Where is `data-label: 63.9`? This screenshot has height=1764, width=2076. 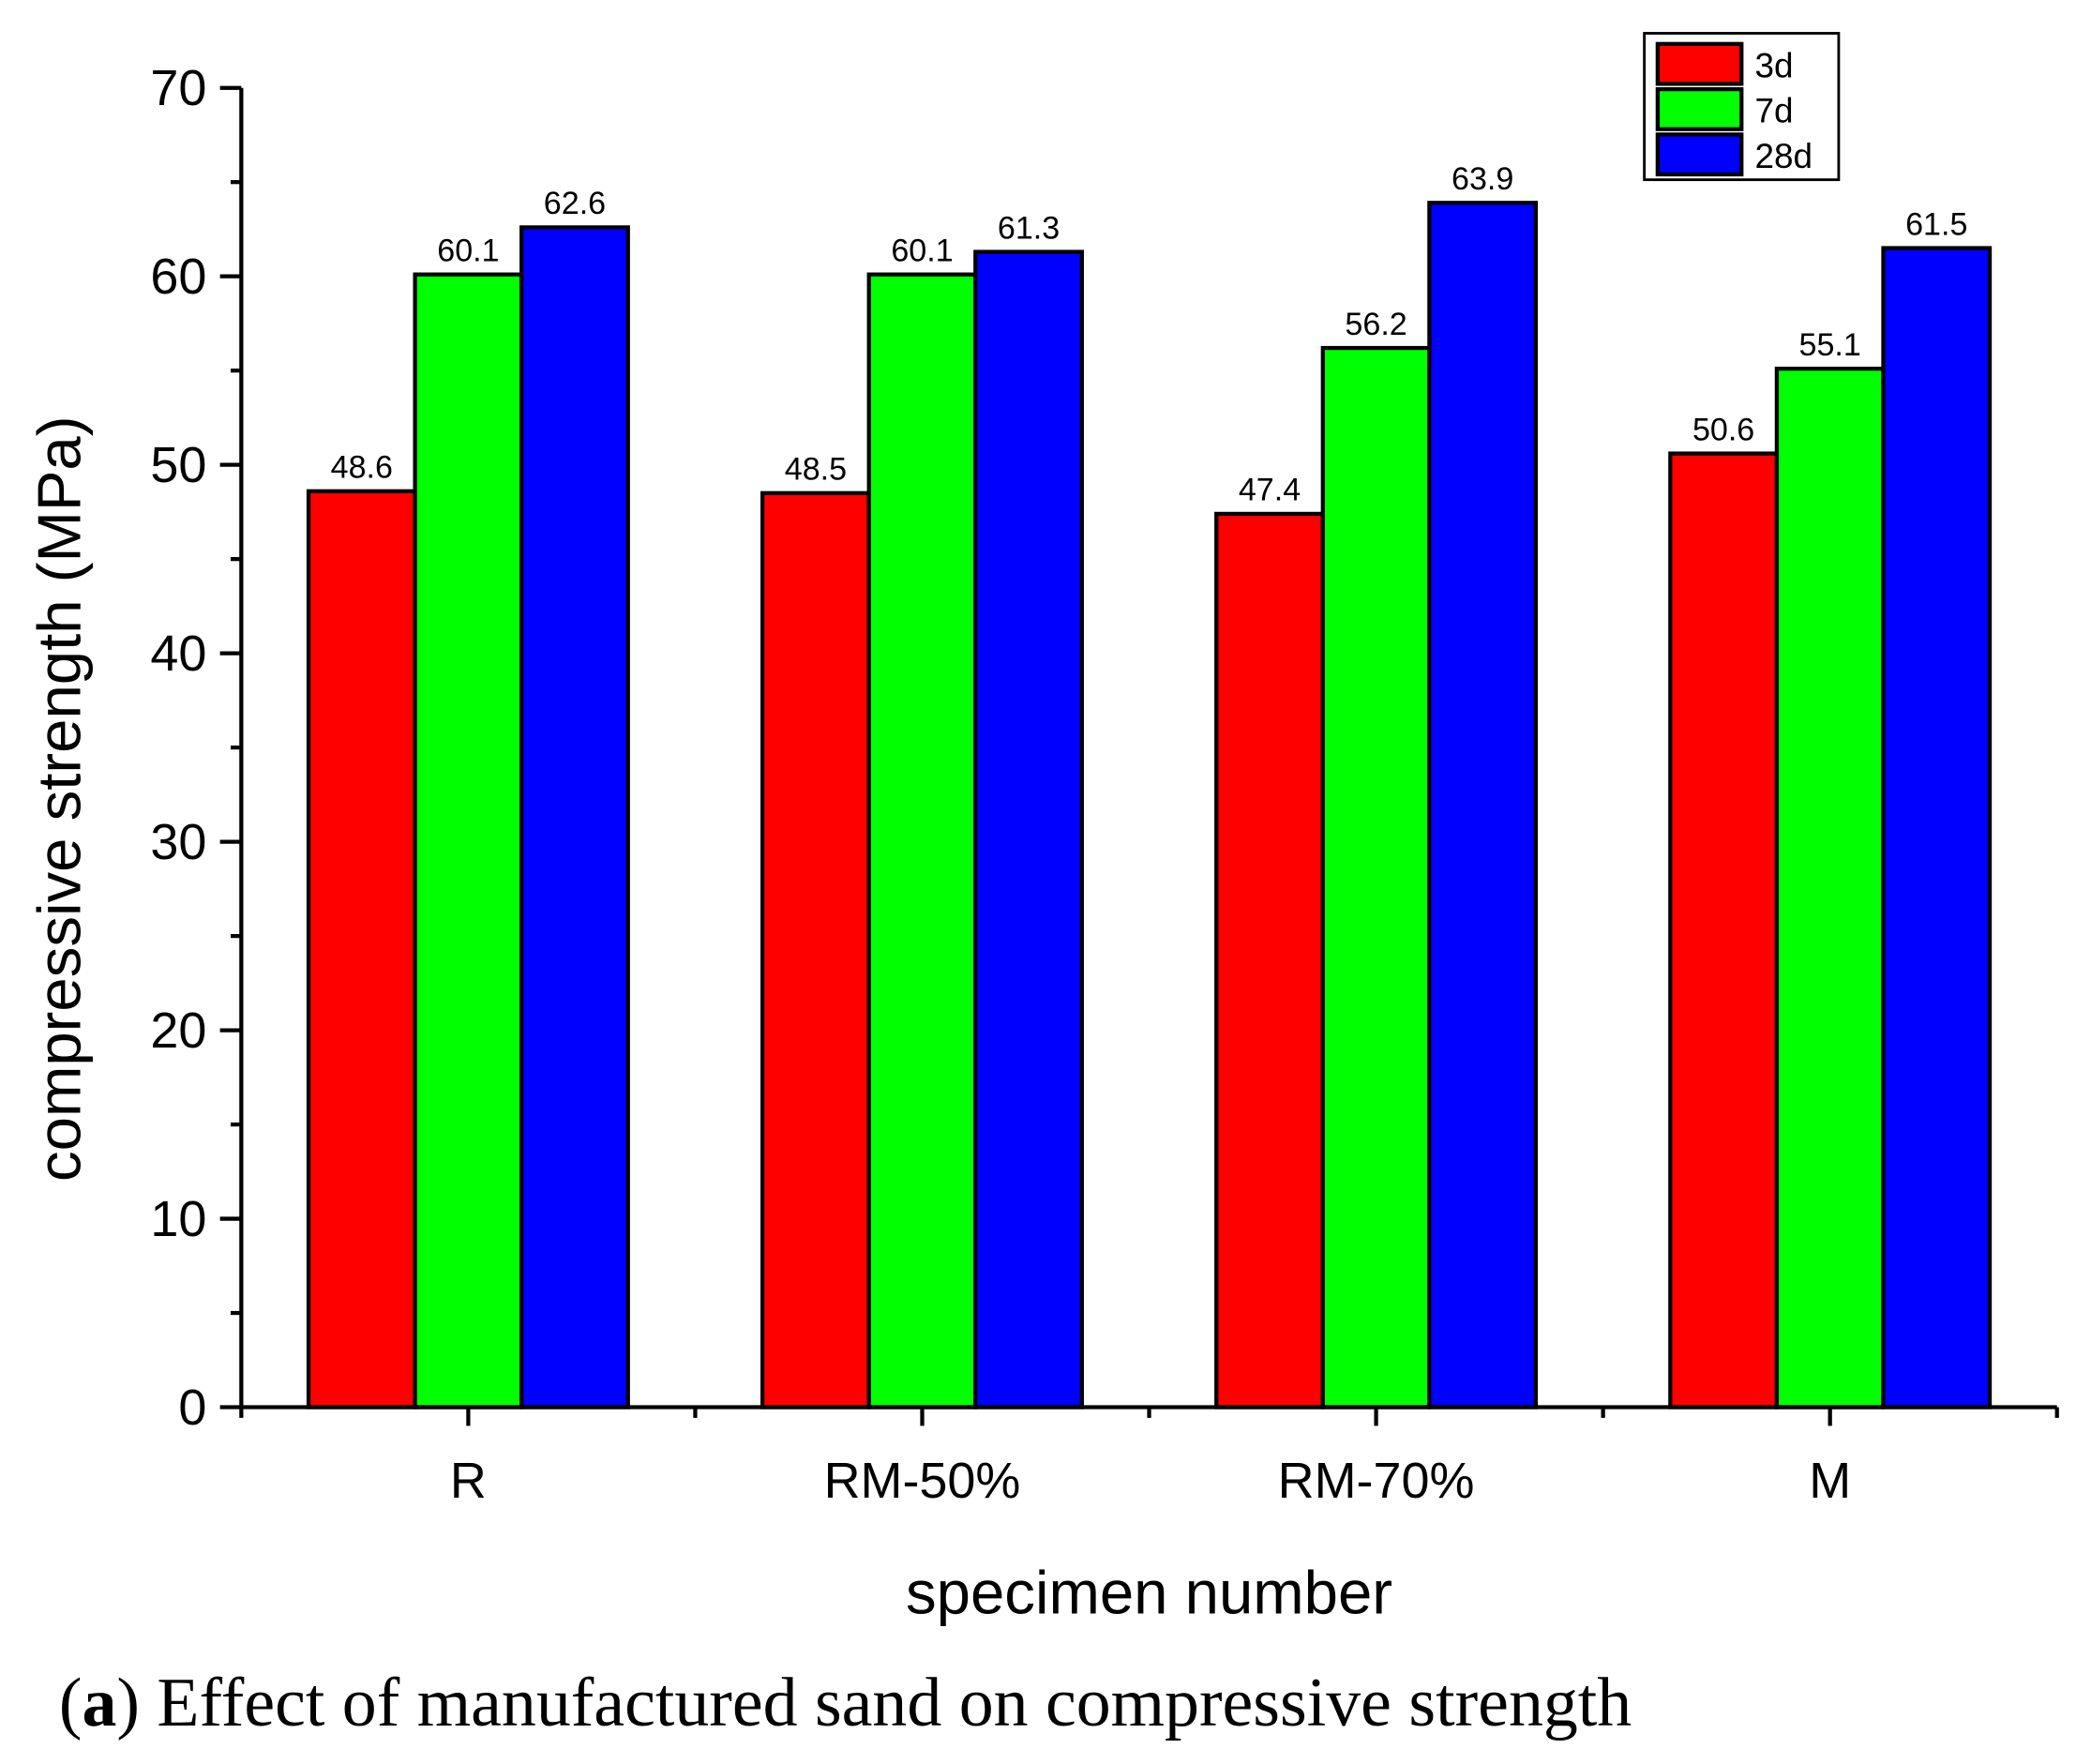
data-label: 63.9 is located at coordinates (1482, 179).